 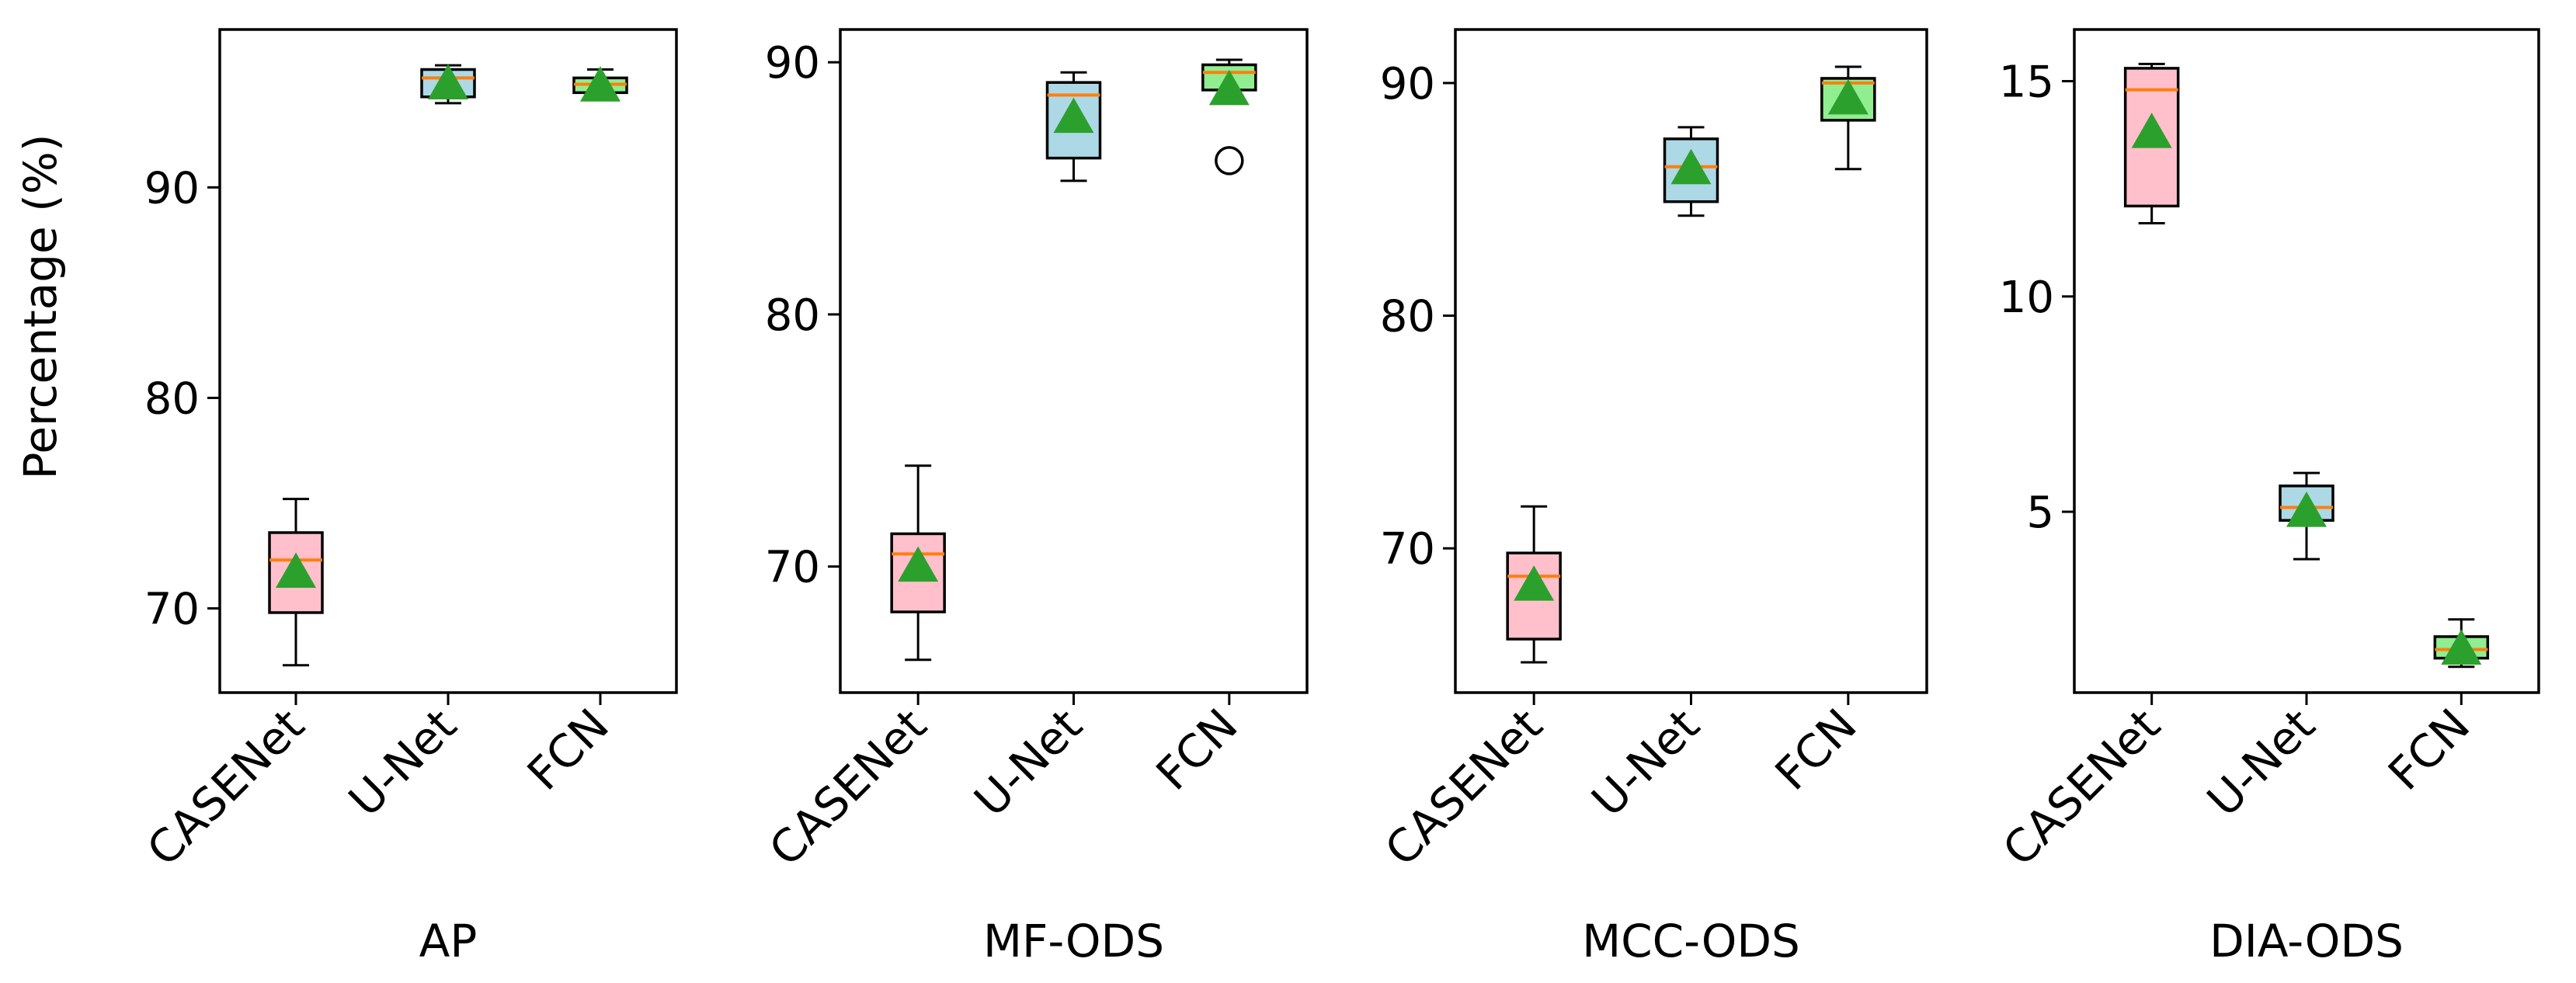 What do you see at coordinates (1229, 160) in the screenshot?
I see `outlier-point` at bounding box center [1229, 160].